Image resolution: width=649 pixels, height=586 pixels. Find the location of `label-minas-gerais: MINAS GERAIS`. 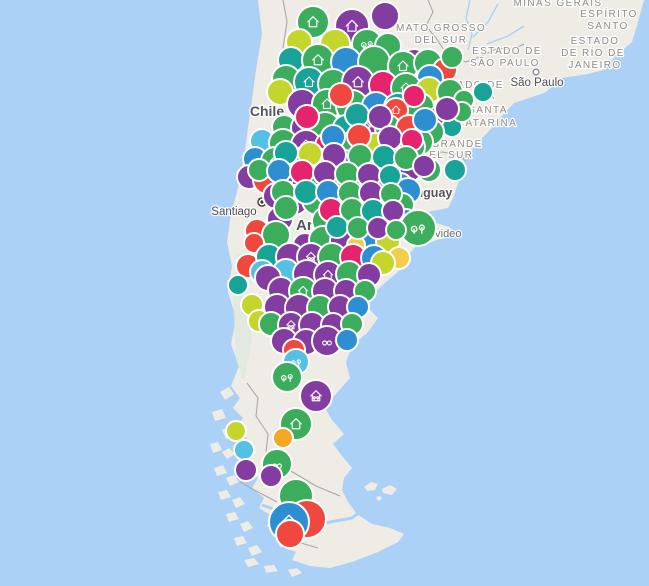

label-minas-gerais: MINAS GERAIS is located at coordinates (557, 4).